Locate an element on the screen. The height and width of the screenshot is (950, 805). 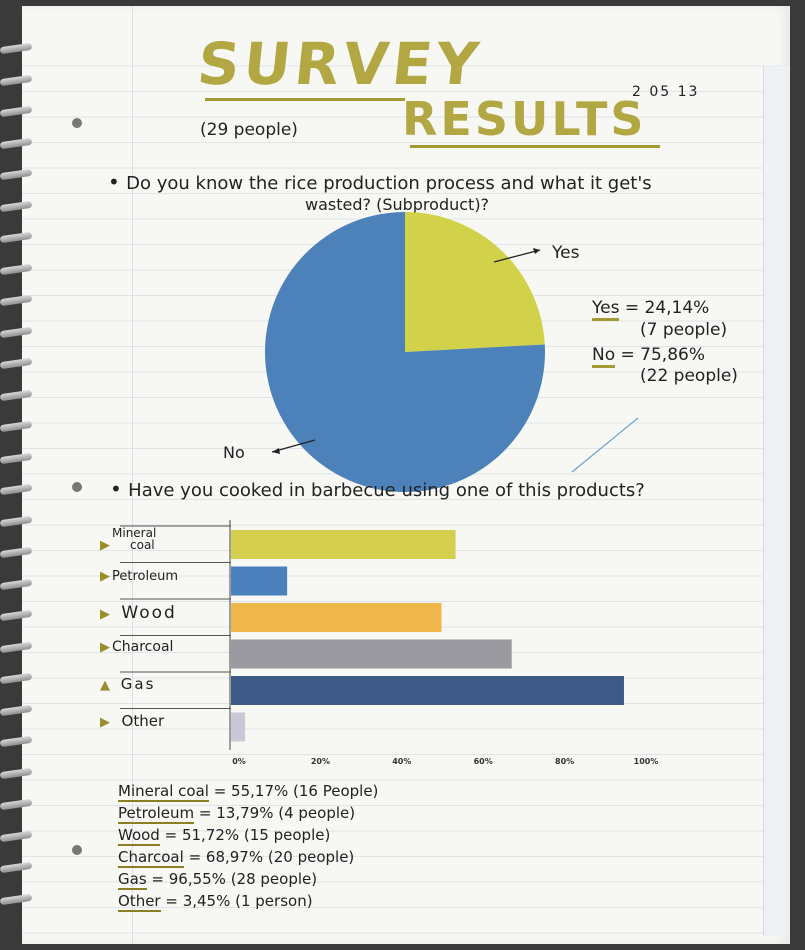
result-line: Mineral coal = 55,17% (16 People) is located at coordinates (248, 792).